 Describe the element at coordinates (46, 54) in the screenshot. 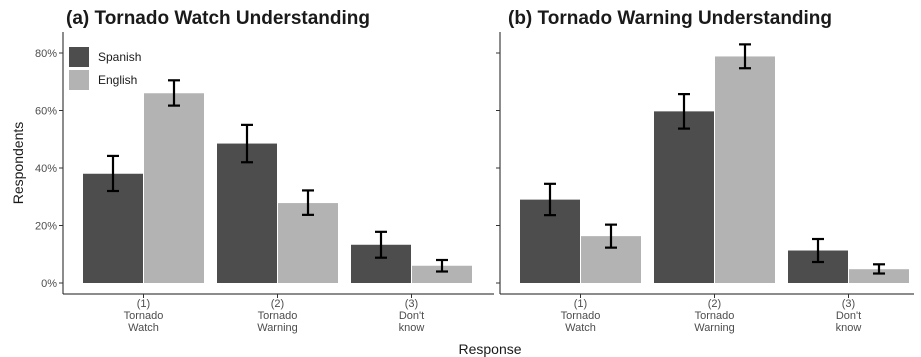

I see `y-tick-label: 80%` at that location.